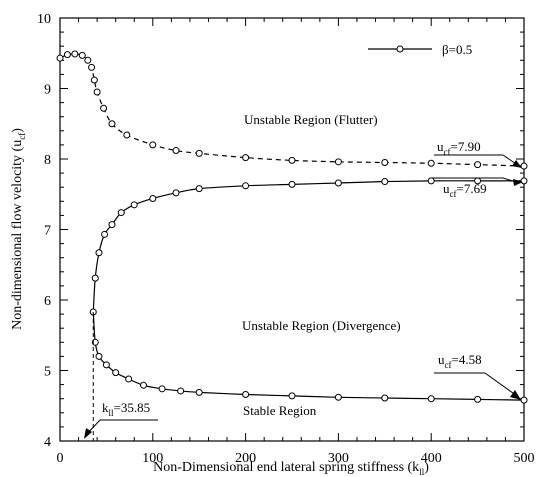 The width and height of the screenshot is (539, 477). I want to click on legend-label: β=0.5, so click(457, 49).